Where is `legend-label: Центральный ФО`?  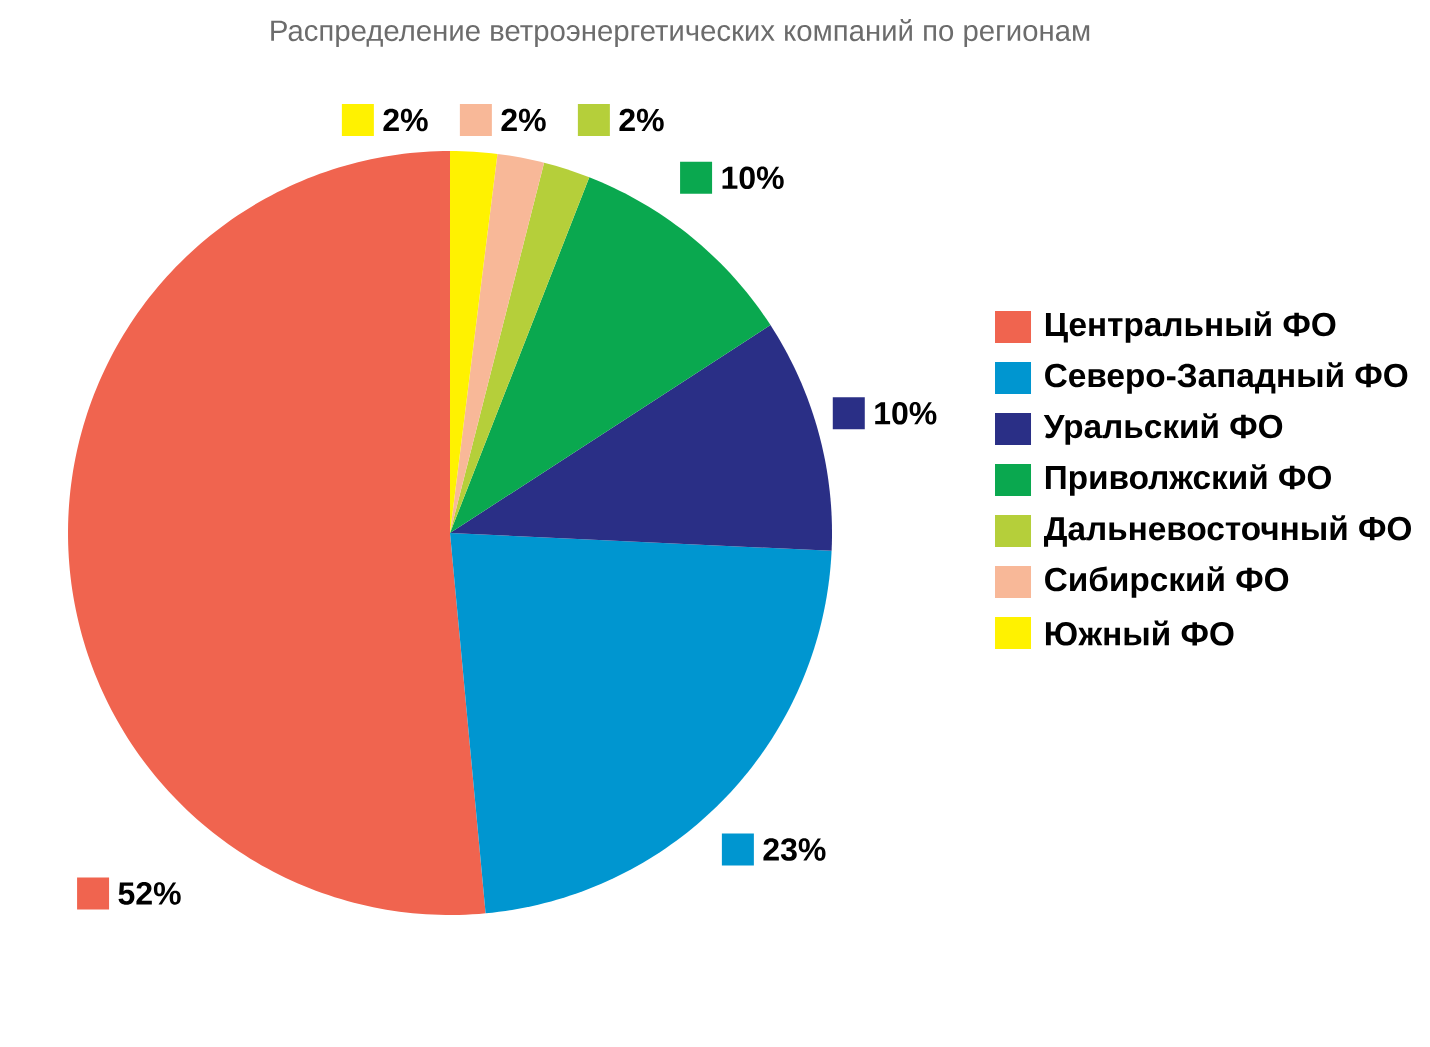 legend-label: Центральный ФО is located at coordinates (1190, 327).